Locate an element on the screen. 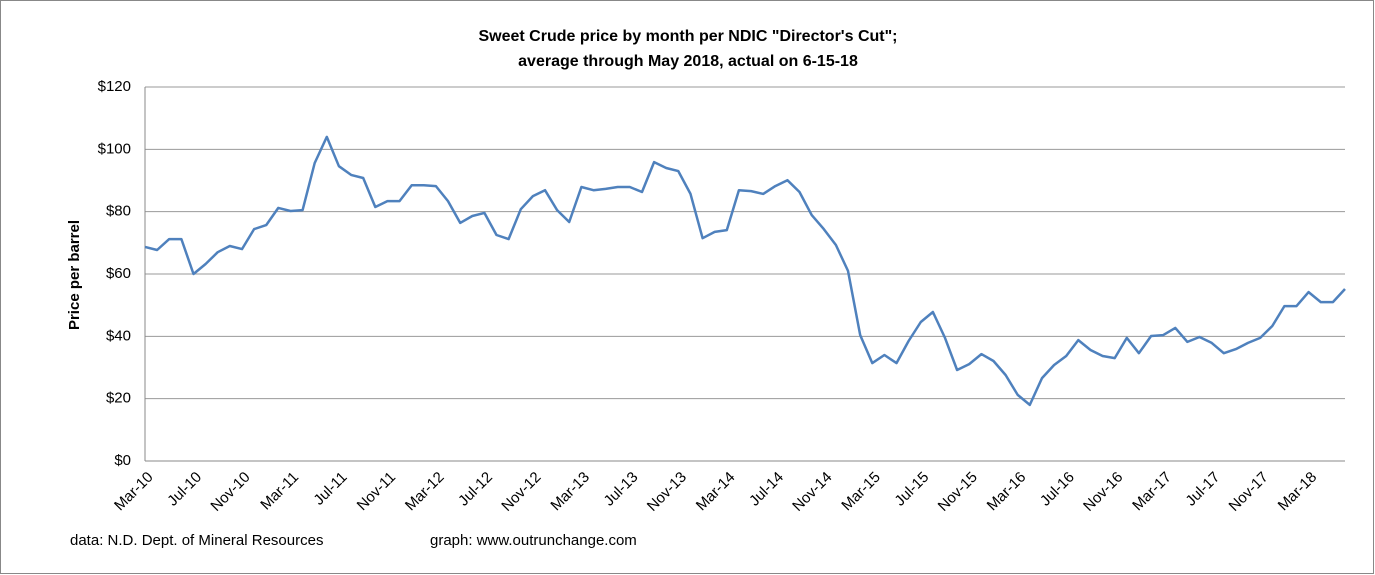 The width and height of the screenshot is (1375, 575). y-axis-label: Price per barrel is located at coordinates (74, 275).